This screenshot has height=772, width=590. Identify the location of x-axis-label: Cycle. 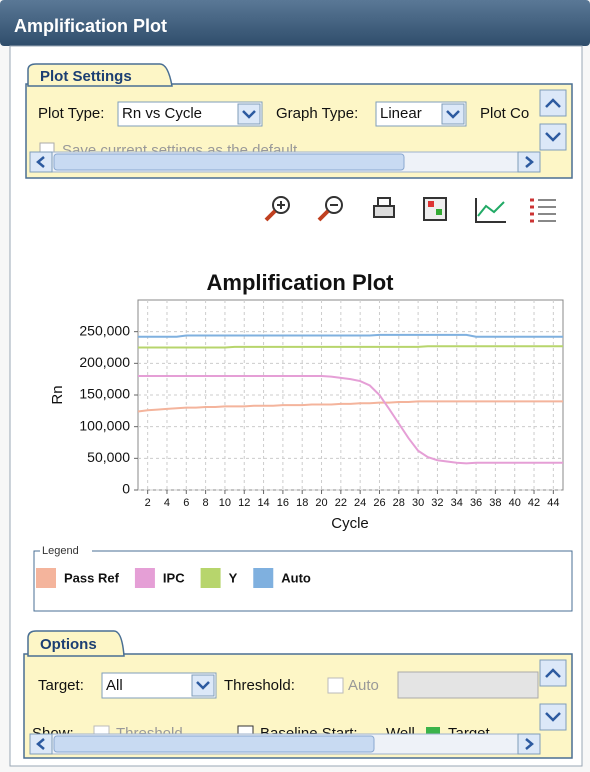
(350, 523).